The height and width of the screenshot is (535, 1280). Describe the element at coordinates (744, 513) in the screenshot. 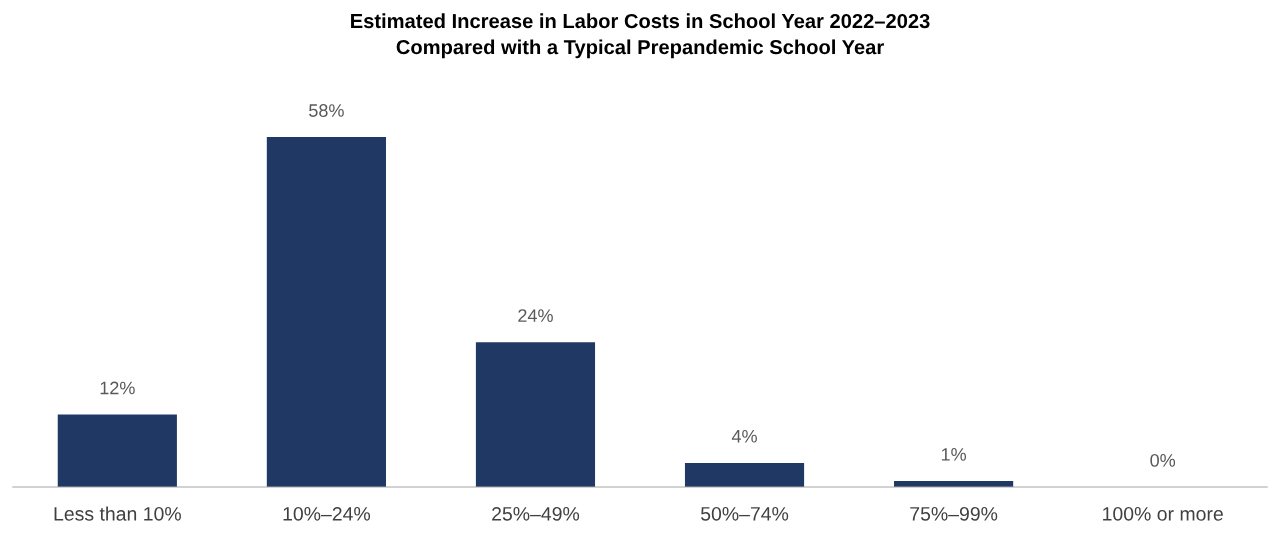

I see `x-tick-label: 50%–74%` at that location.